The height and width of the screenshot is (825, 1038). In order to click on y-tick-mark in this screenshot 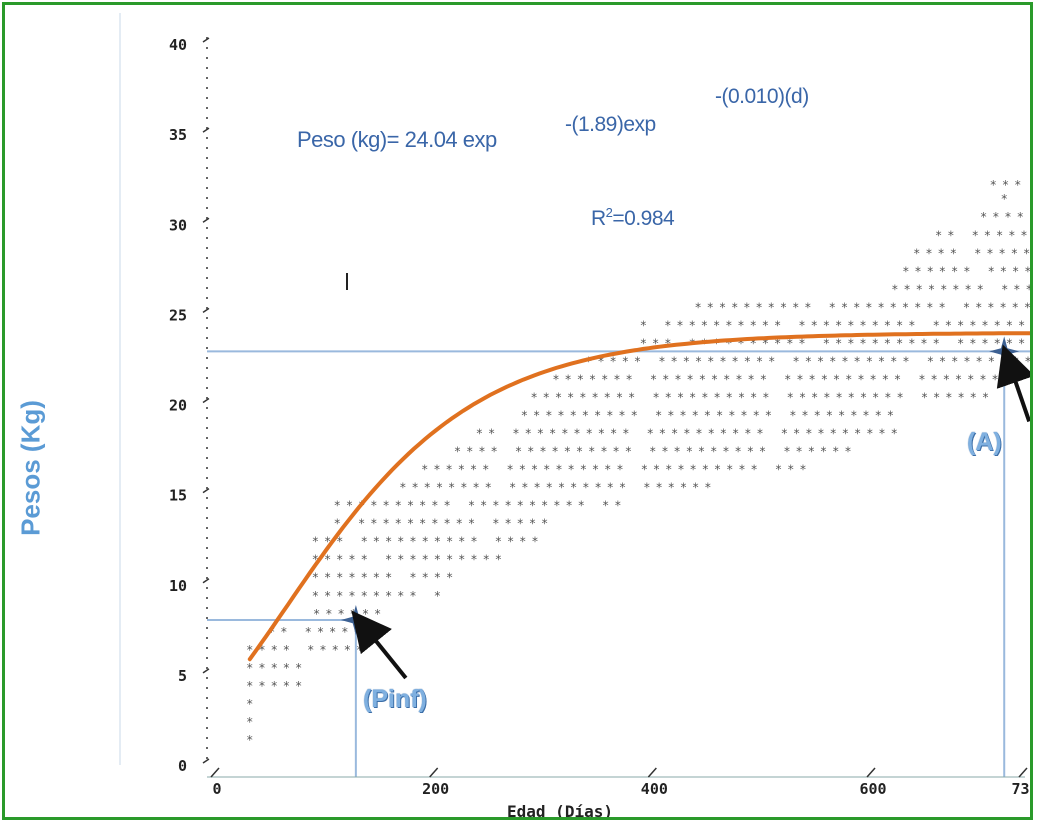, I will do `click(206, 401)`.